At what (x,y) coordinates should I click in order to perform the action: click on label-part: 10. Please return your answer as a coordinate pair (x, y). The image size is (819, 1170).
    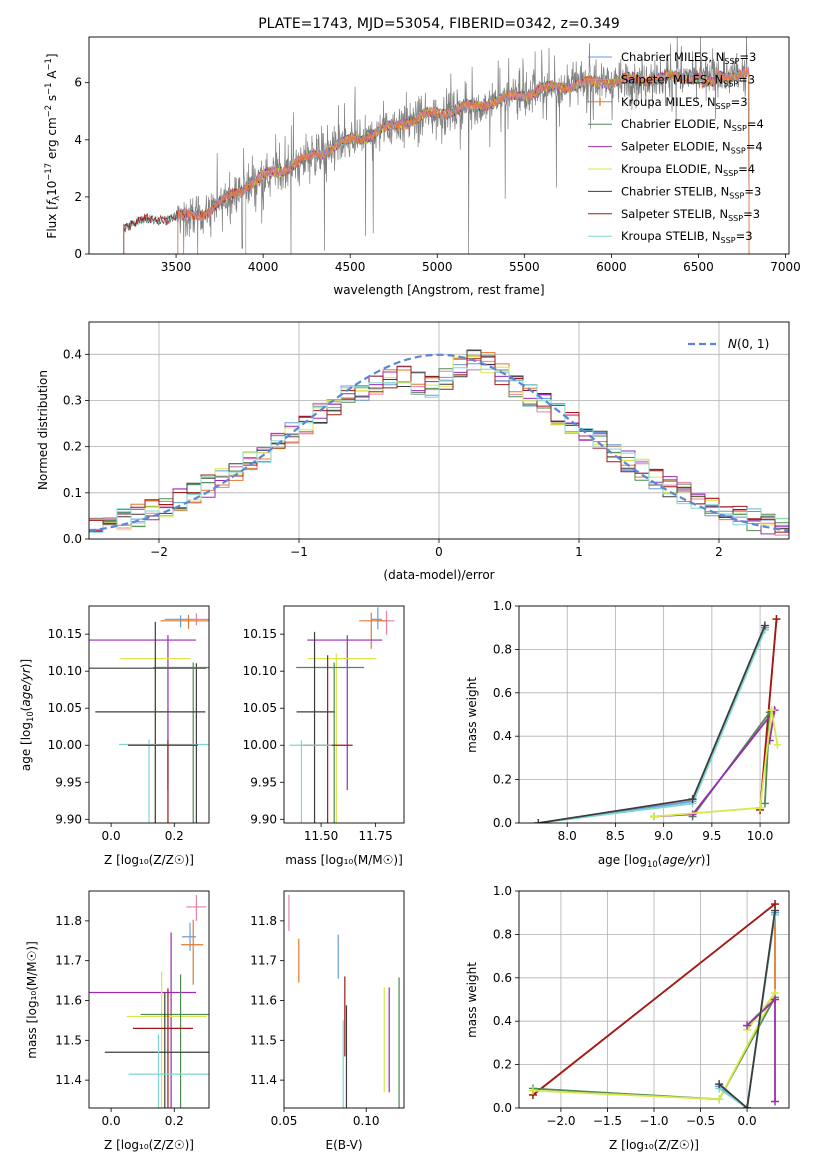
    Looking at the image, I should click on (652, 864).